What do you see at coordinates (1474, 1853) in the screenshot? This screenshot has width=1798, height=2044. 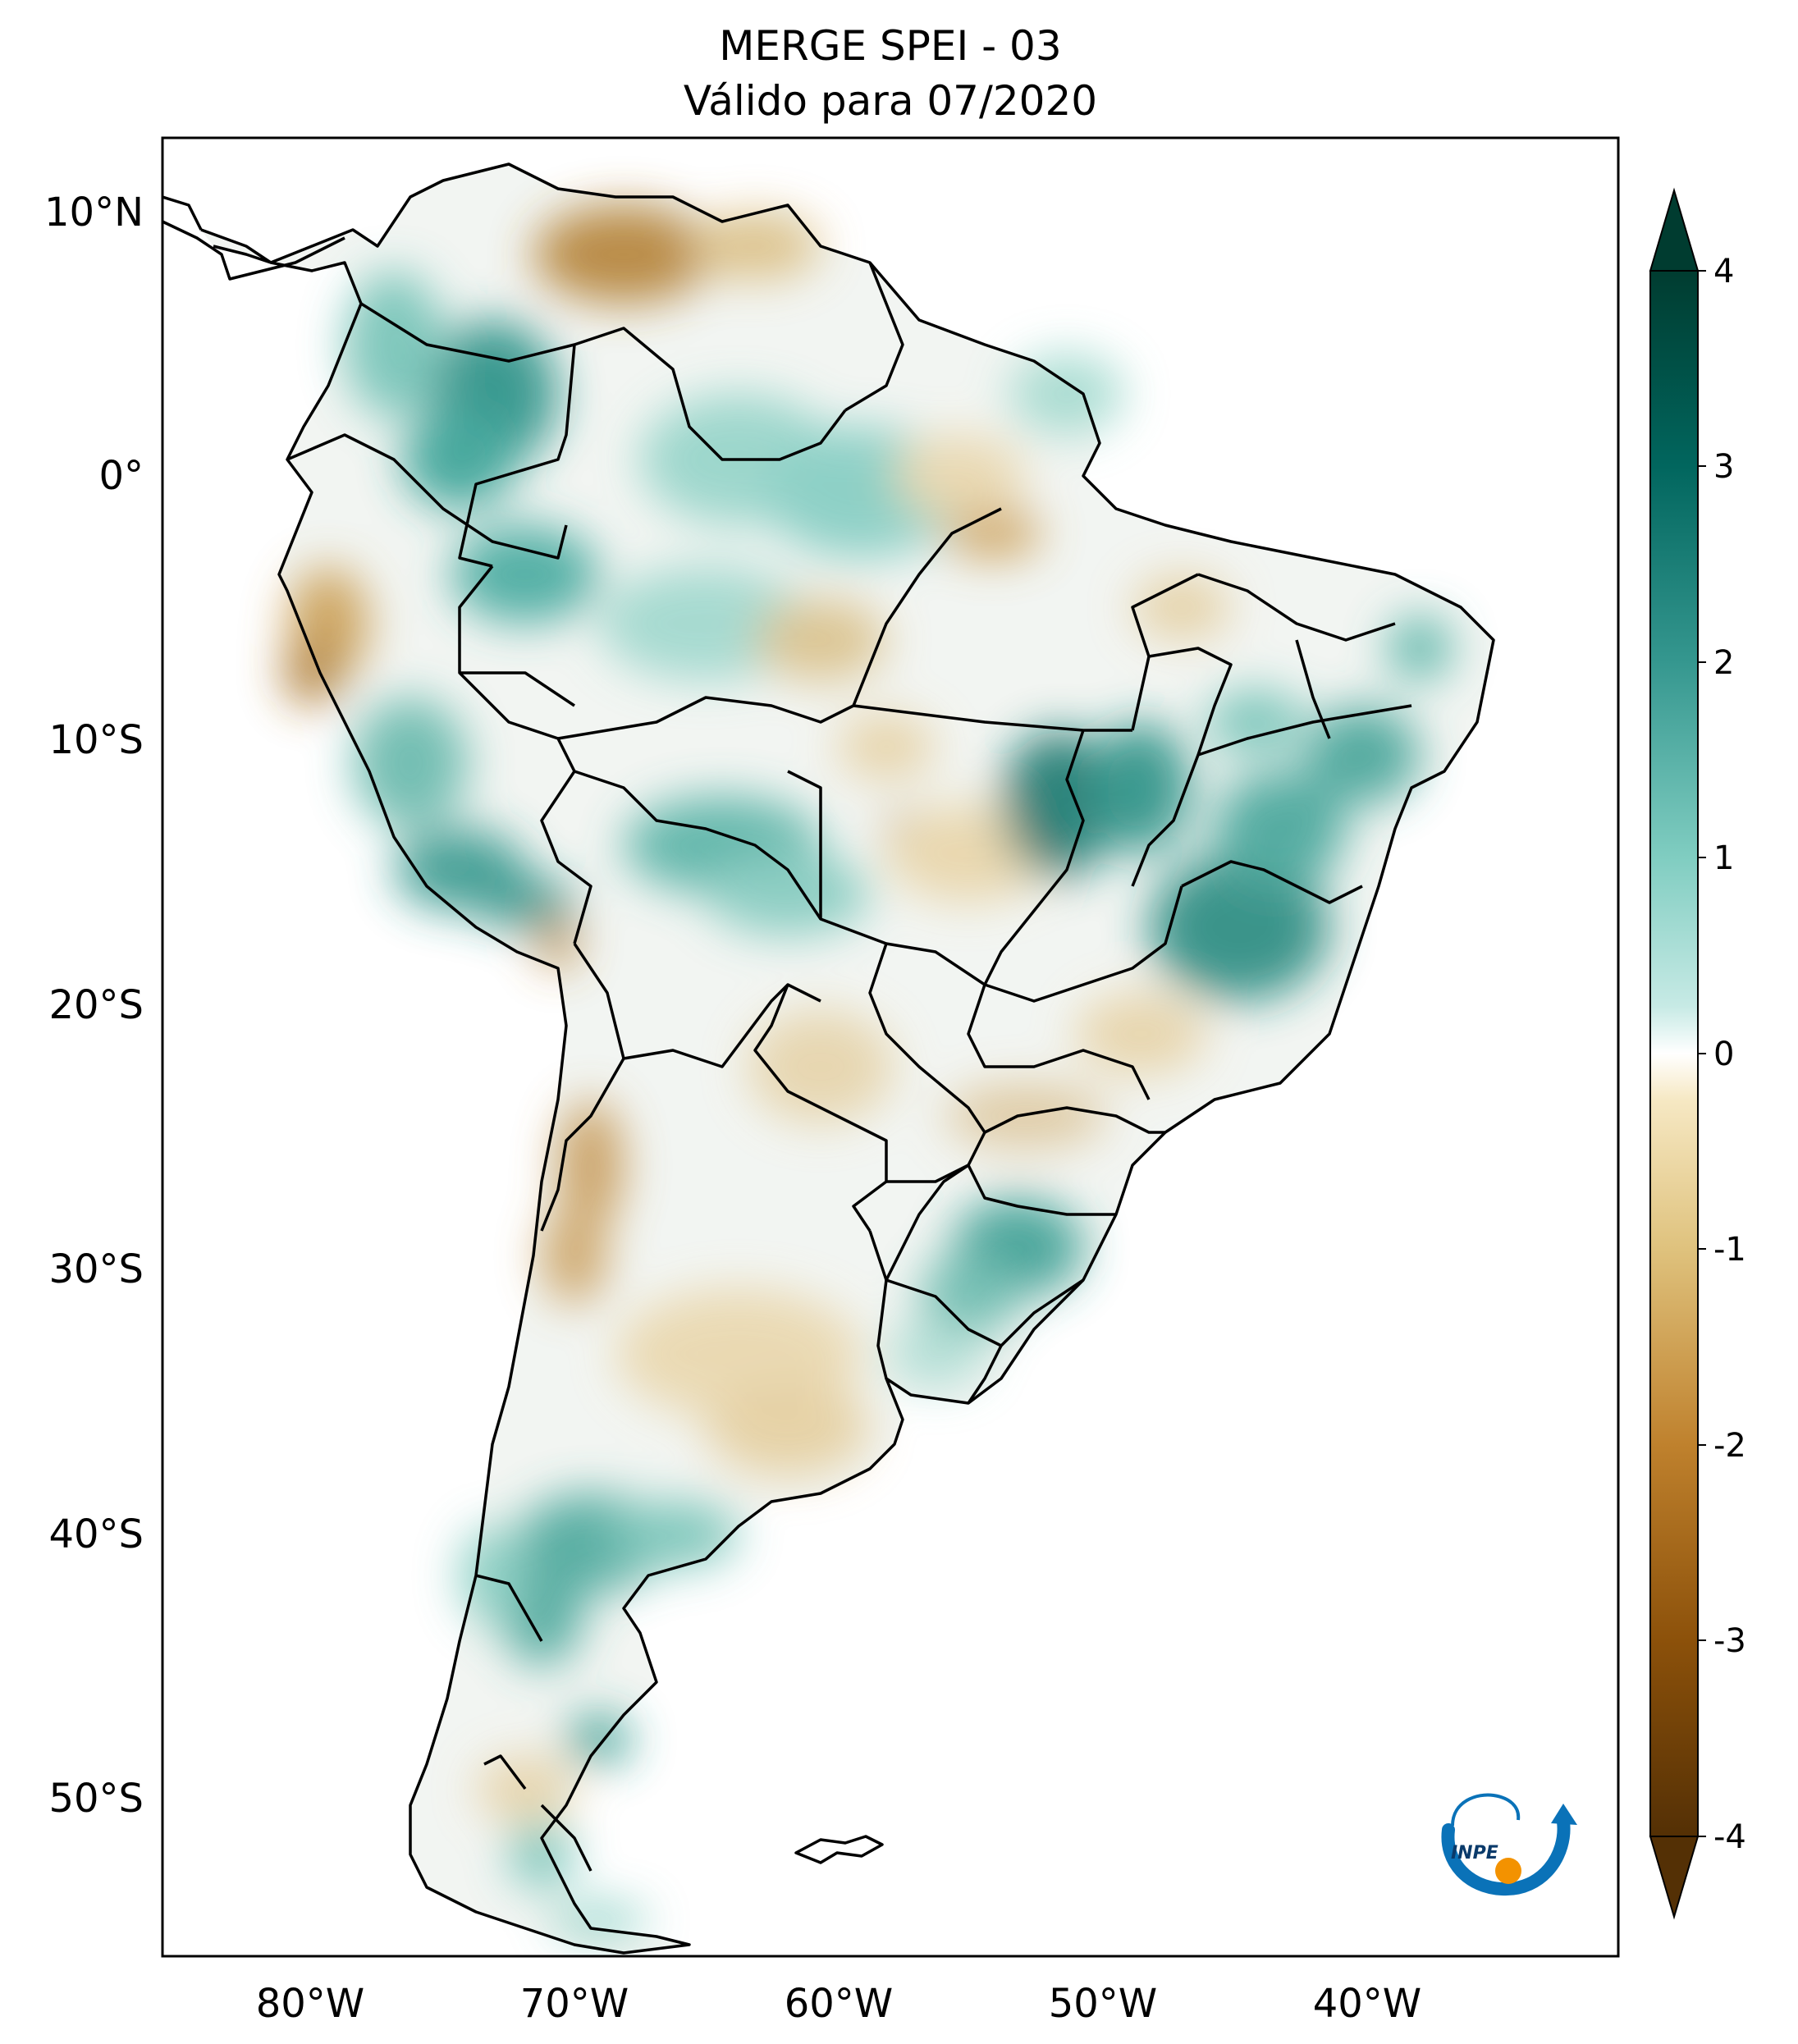 I see `logo-text: INPE` at bounding box center [1474, 1853].